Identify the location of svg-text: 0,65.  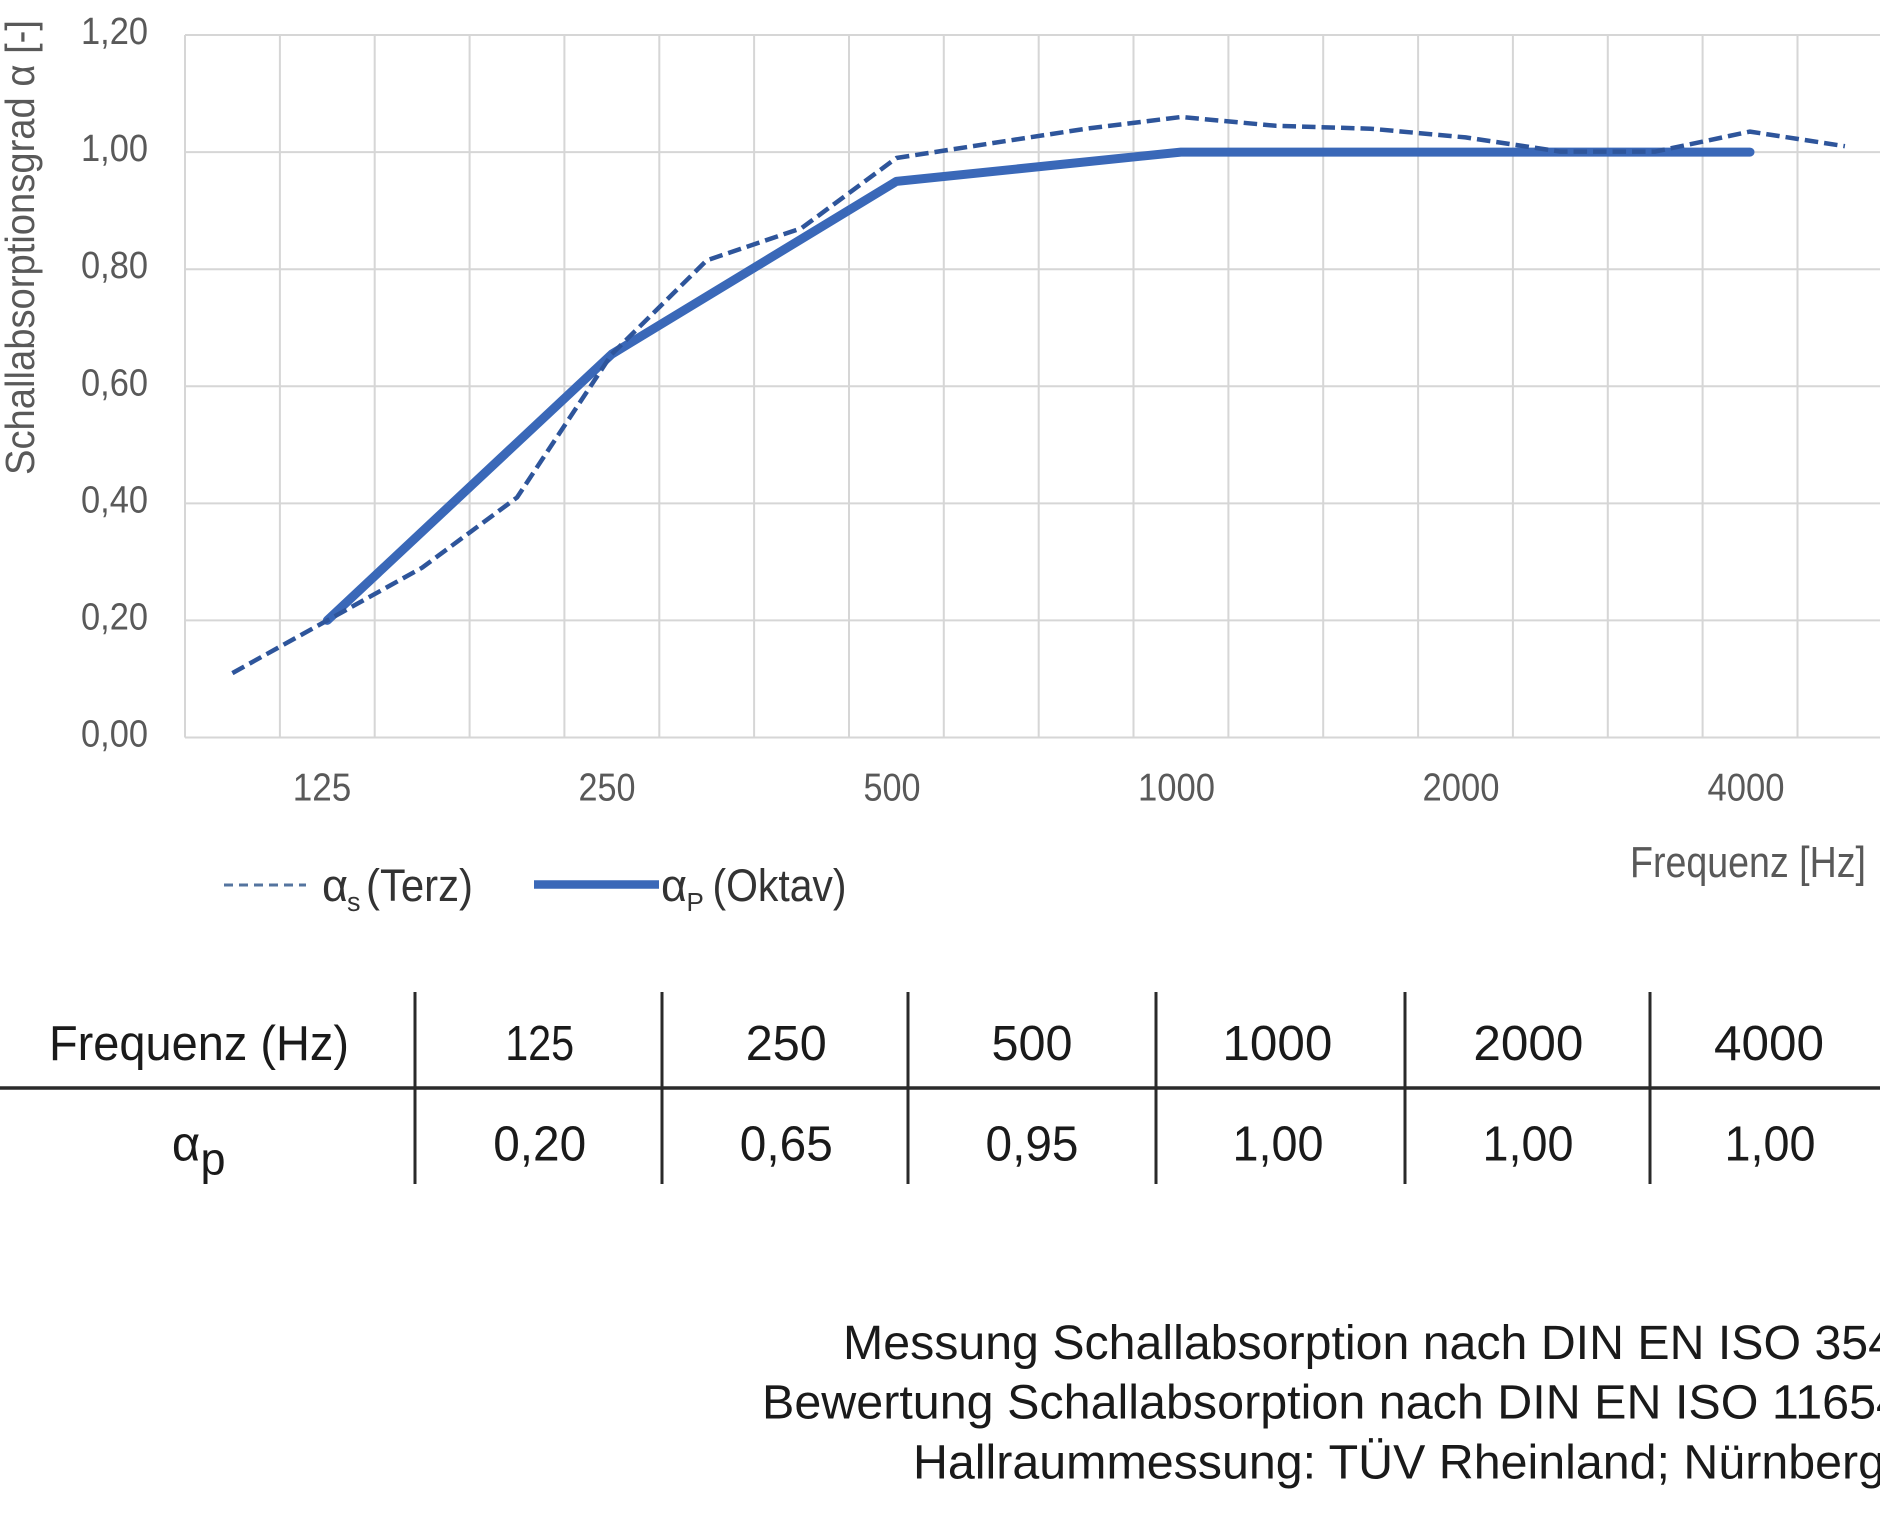
(786, 1145).